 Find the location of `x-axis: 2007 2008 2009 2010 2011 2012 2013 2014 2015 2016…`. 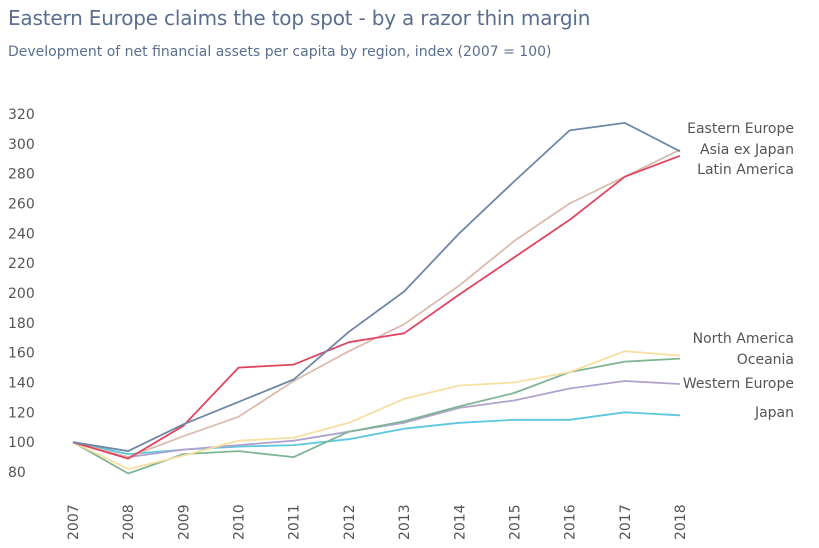

x-axis: 2007 2008 2009 2010 2011 2012 2013 2014 2015 2016… is located at coordinates (377, 522).